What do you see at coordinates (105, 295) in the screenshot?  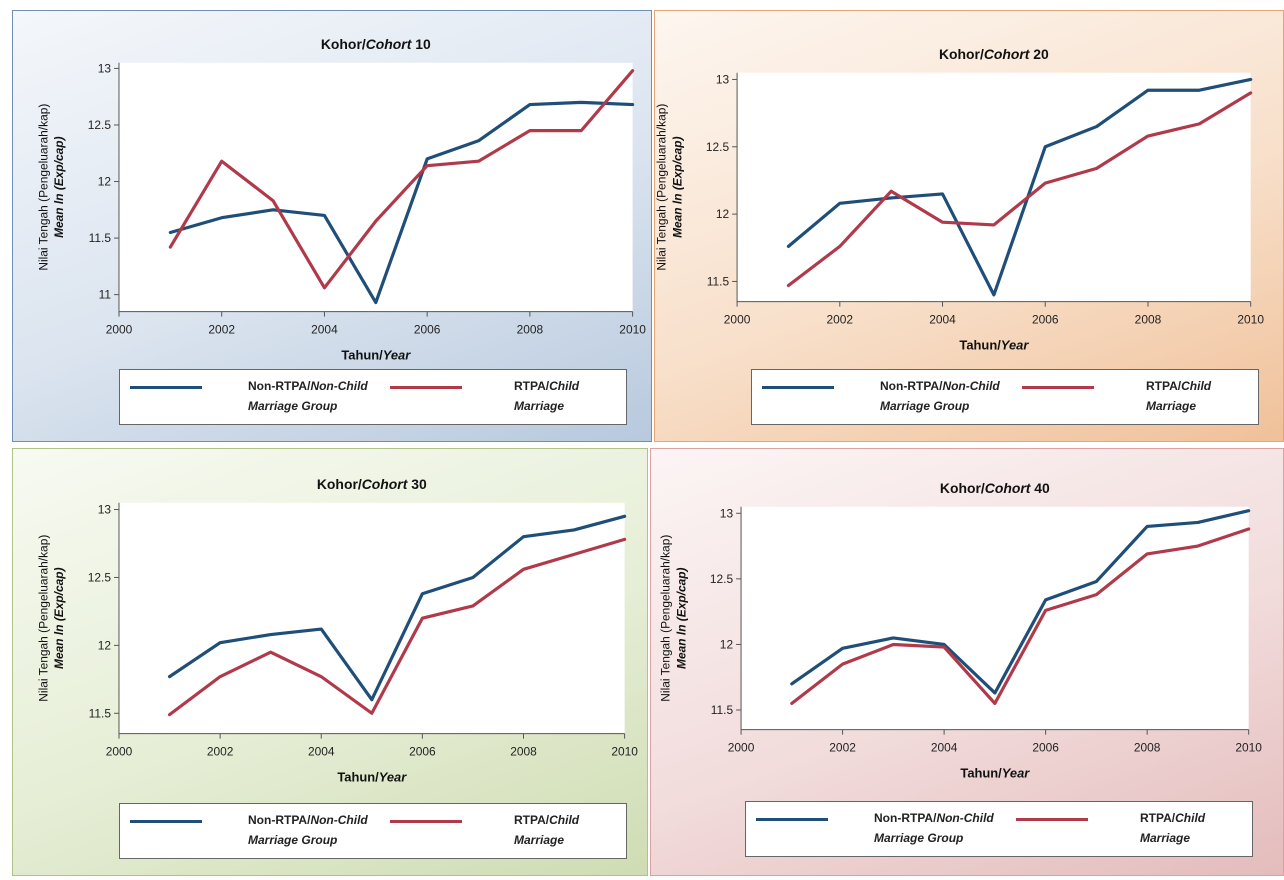 I see `y-tick-label: 11` at bounding box center [105, 295].